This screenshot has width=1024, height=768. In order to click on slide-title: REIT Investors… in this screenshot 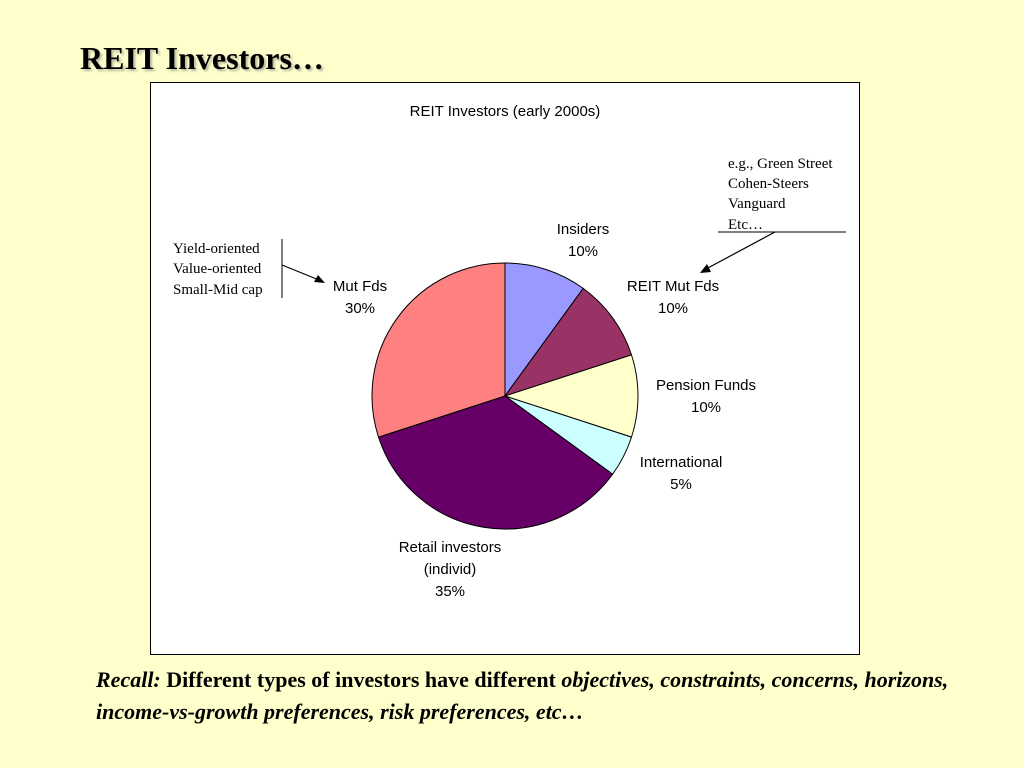, I will do `click(202, 58)`.